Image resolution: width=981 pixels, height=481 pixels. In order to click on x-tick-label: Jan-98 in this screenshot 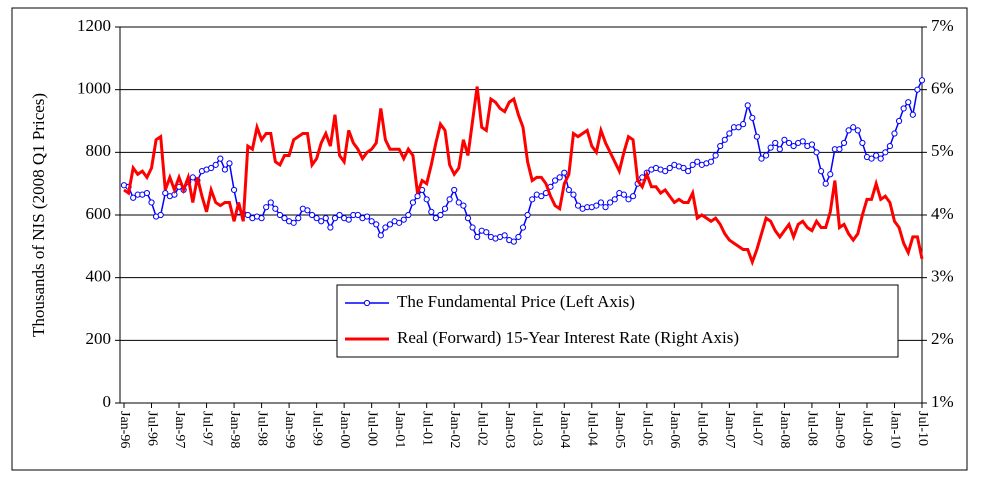, I will do `click(234, 429)`.